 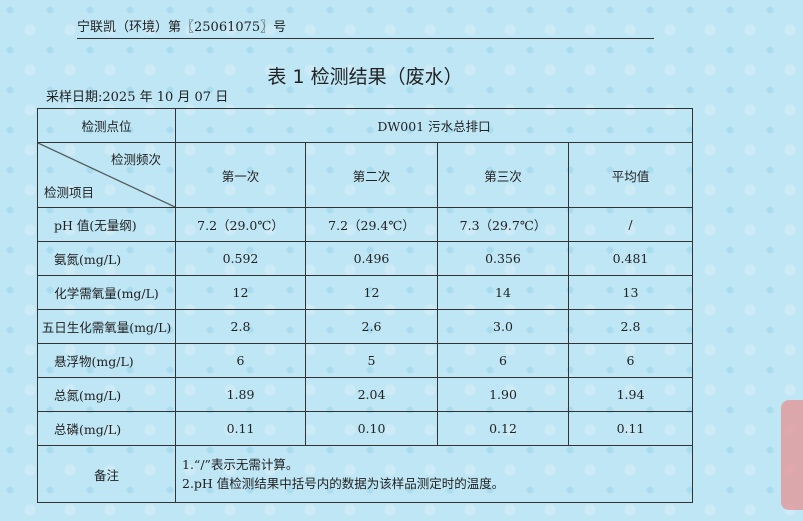 I want to click on value-cell: 14, so click(x=503, y=292).